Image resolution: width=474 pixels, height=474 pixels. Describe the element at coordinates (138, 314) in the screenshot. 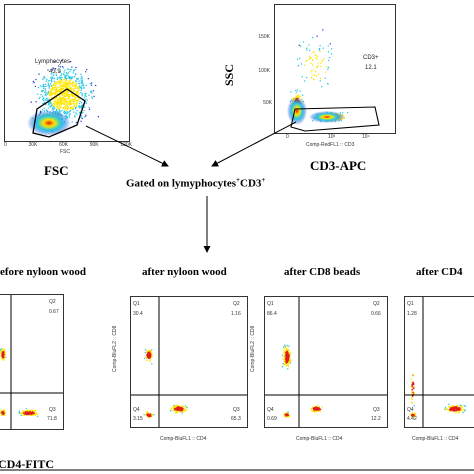

I see `q1-value: 30.4` at that location.